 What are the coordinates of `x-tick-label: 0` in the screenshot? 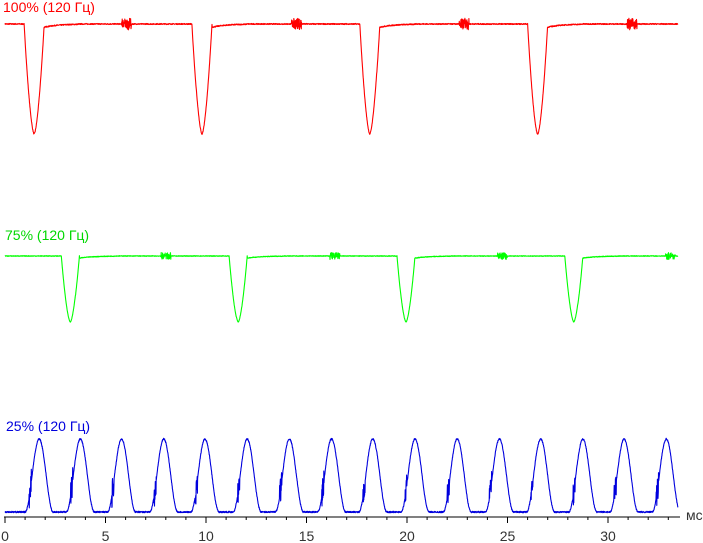 It's located at (5, 535).